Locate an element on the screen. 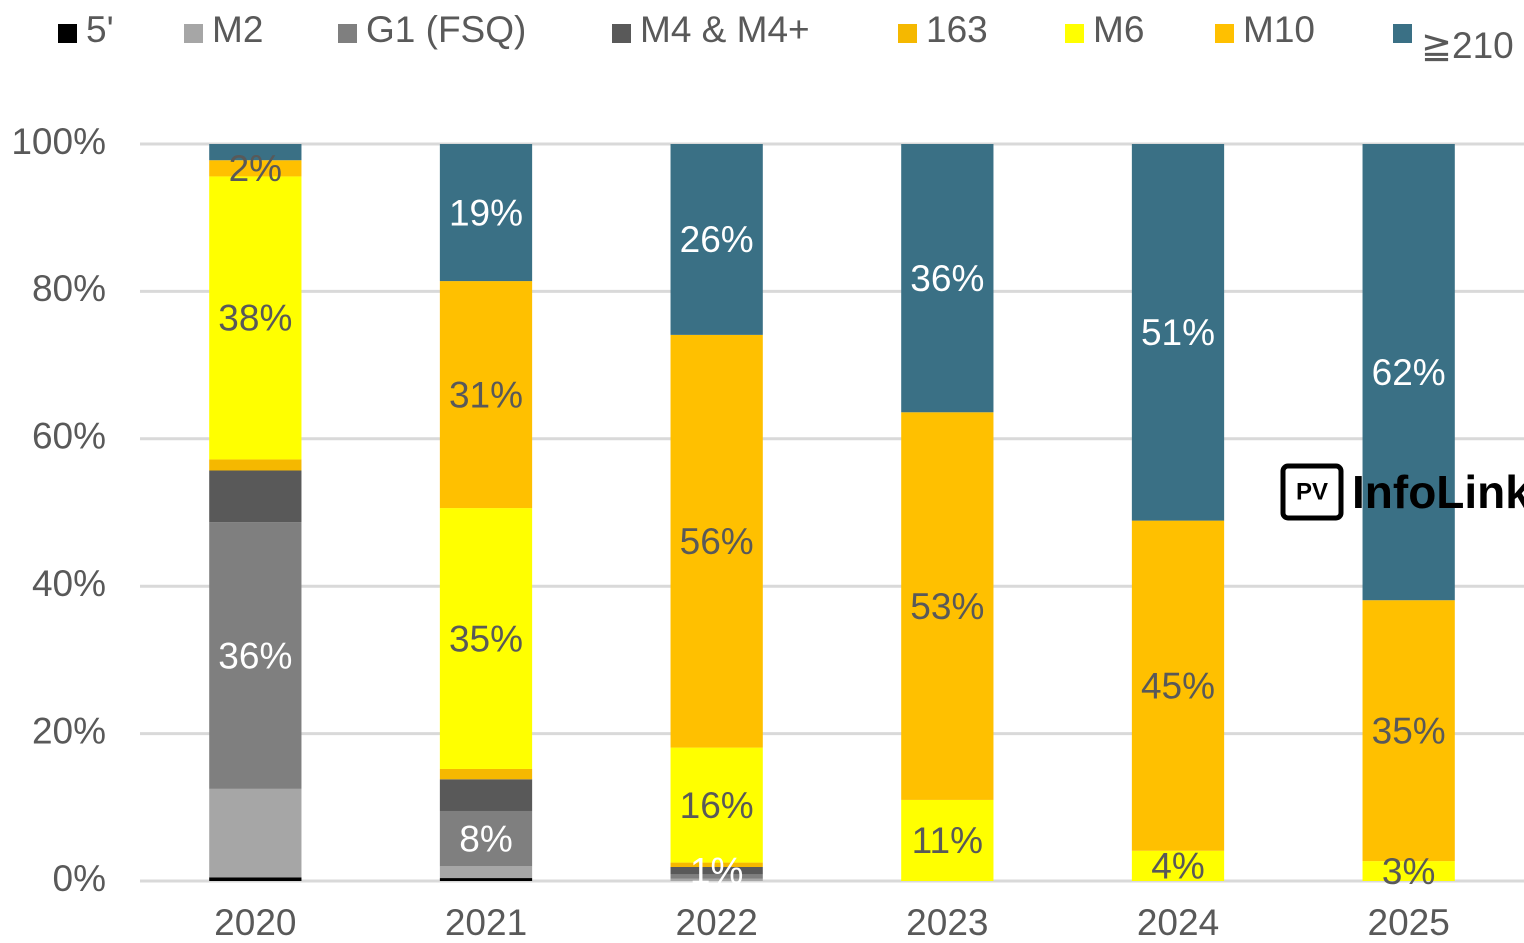 The height and width of the screenshot is (943, 1524). data-label: 11% is located at coordinates (947, 840).